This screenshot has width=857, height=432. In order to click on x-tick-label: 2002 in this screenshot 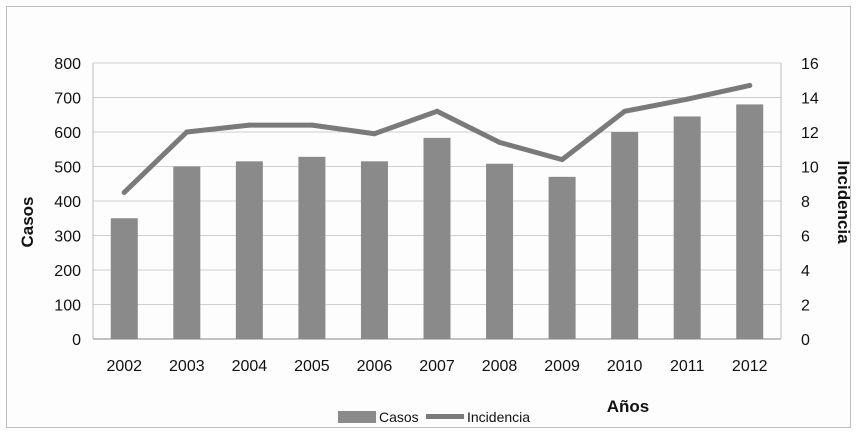, I will do `click(124, 366)`.